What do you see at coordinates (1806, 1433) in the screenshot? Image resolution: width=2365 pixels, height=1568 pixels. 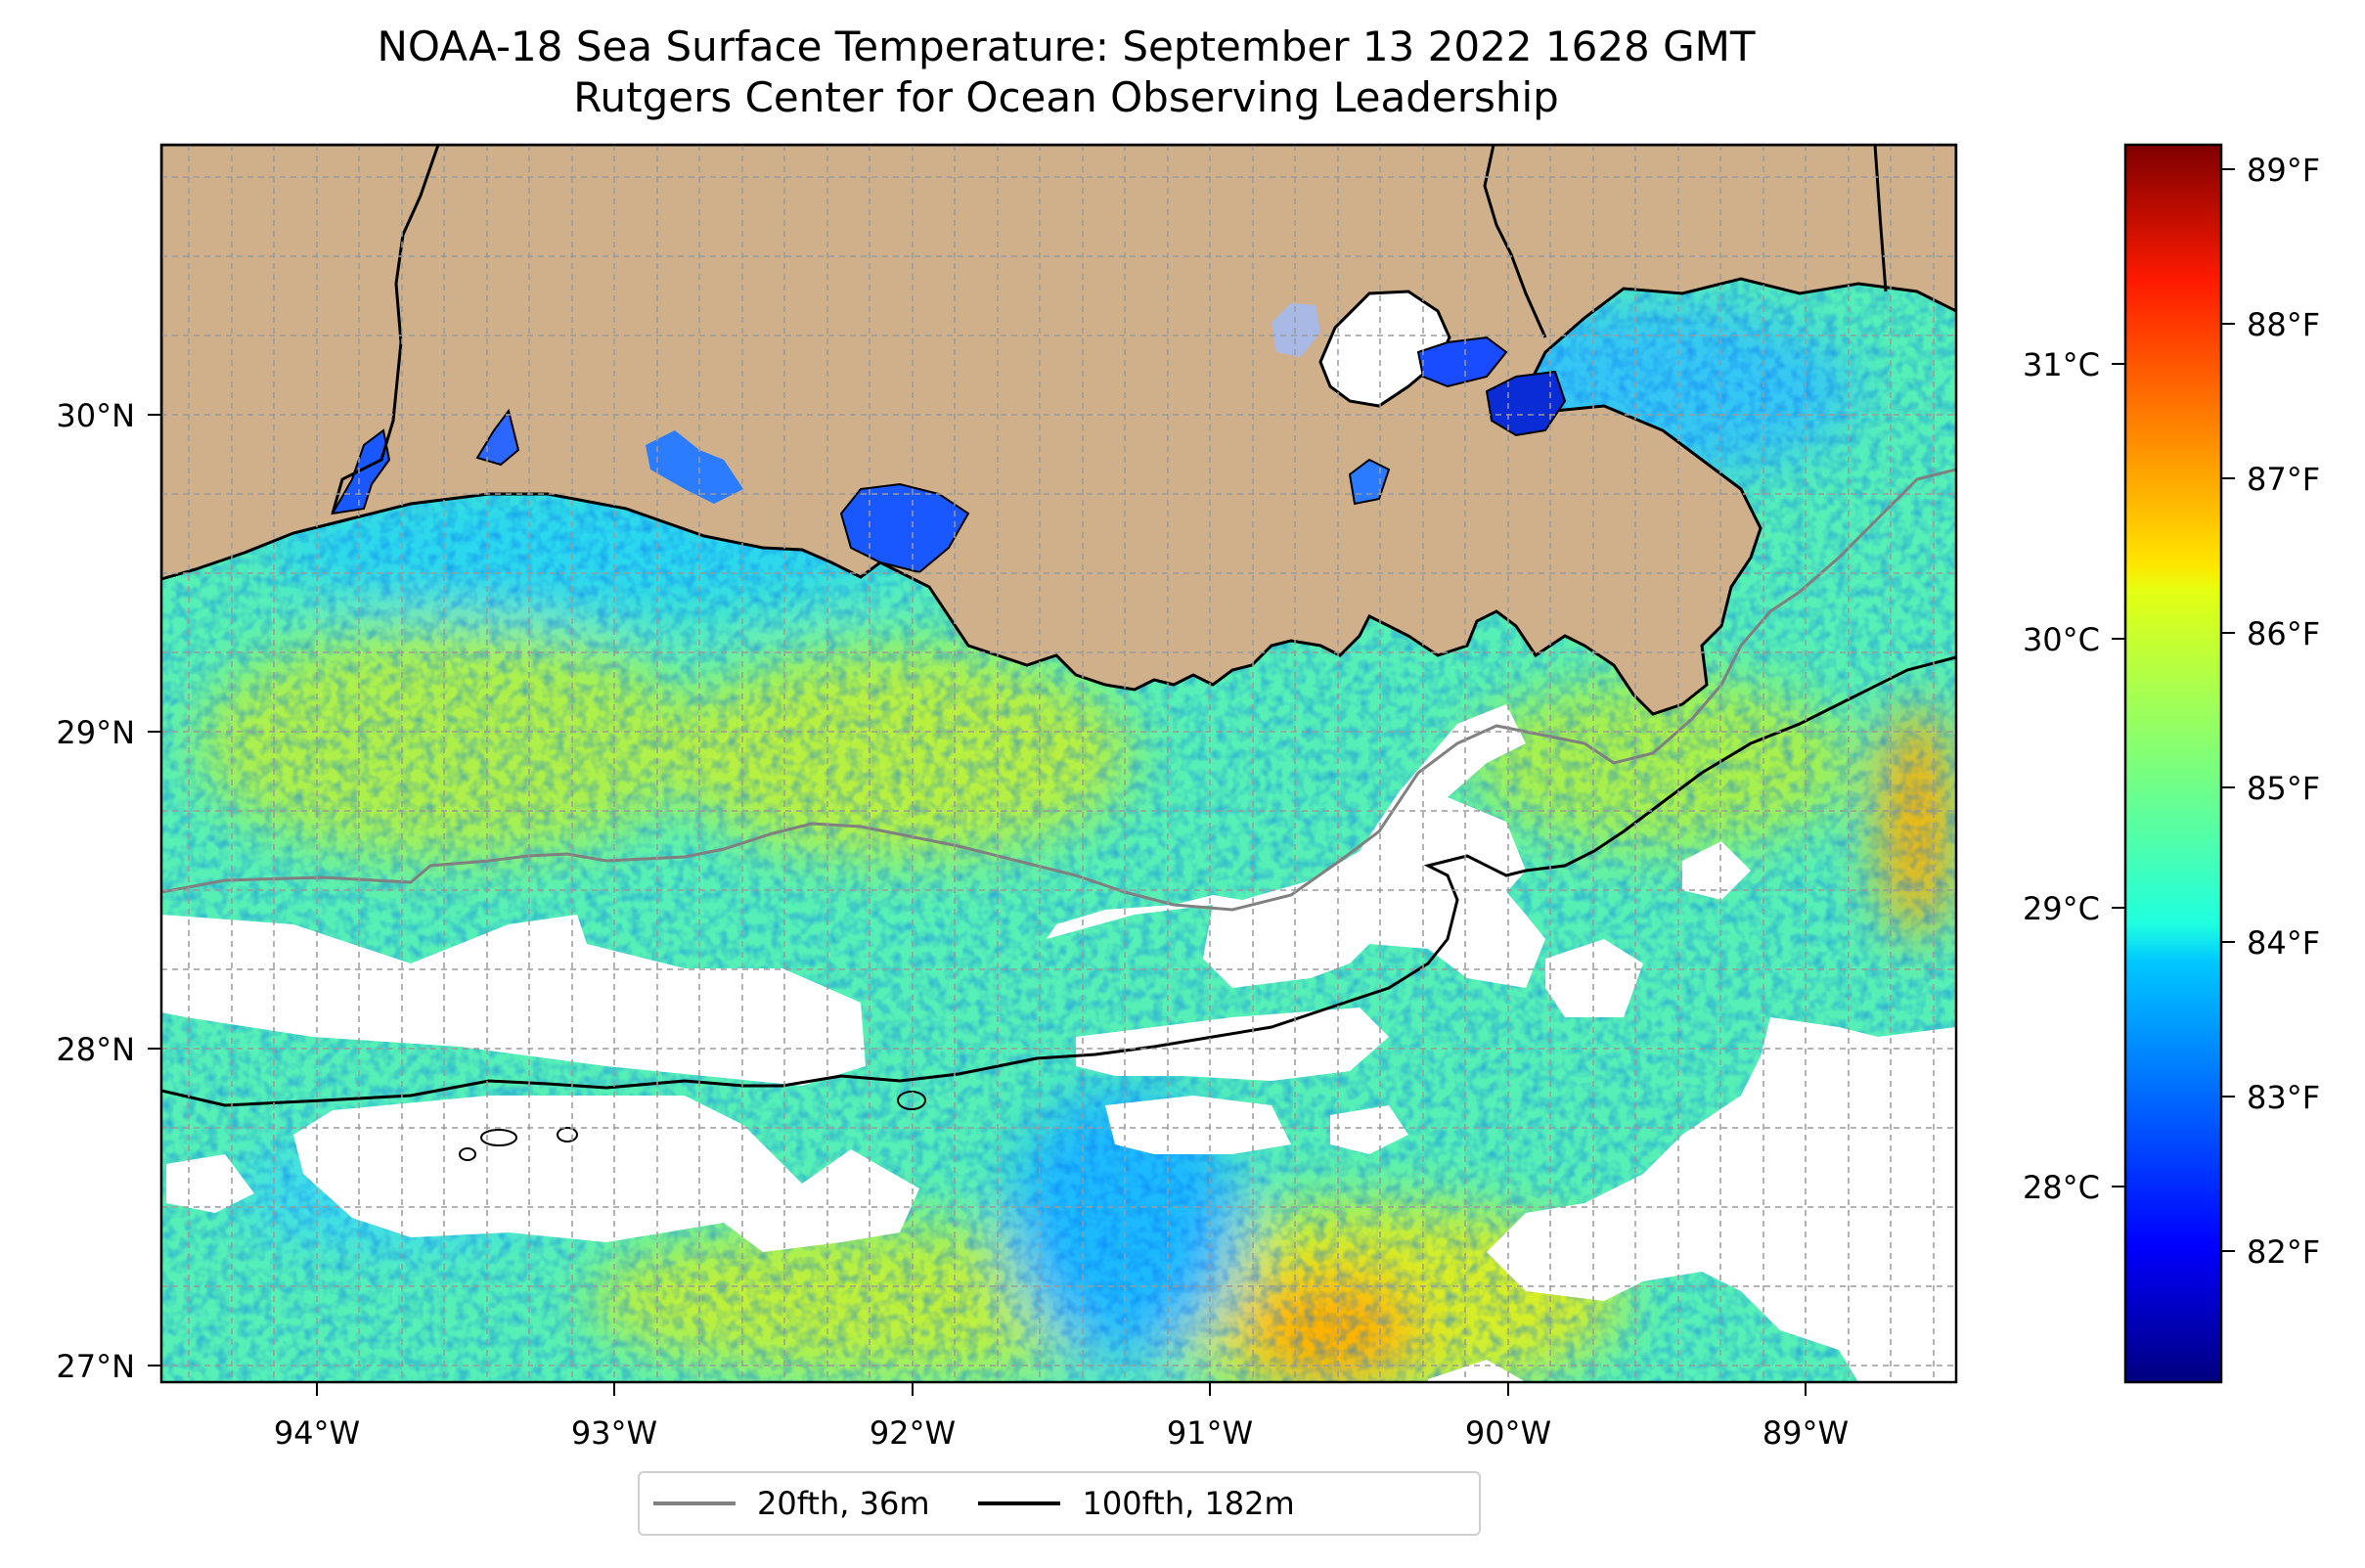 I see `lon-label-89w: 89°W` at bounding box center [1806, 1433].